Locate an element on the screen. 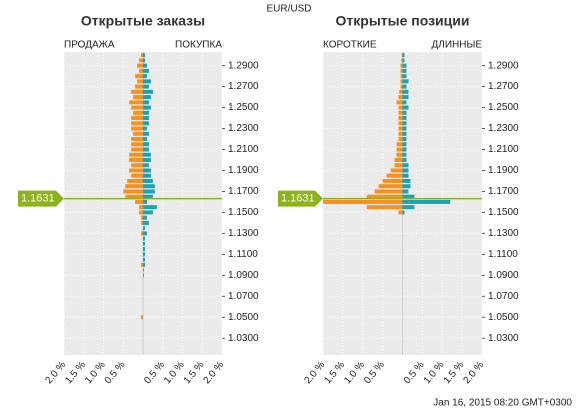 The height and width of the screenshot is (414, 578). y-tick-label: 1.2300 is located at coordinates (503, 128).